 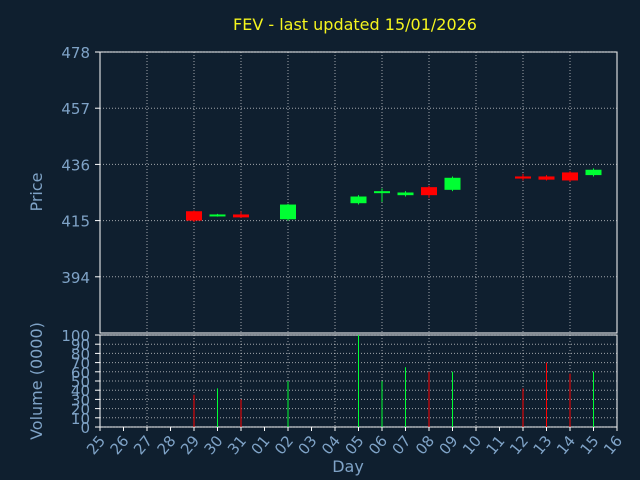 I want to click on volume-y-tick-label: 10, so click(x=80, y=419).